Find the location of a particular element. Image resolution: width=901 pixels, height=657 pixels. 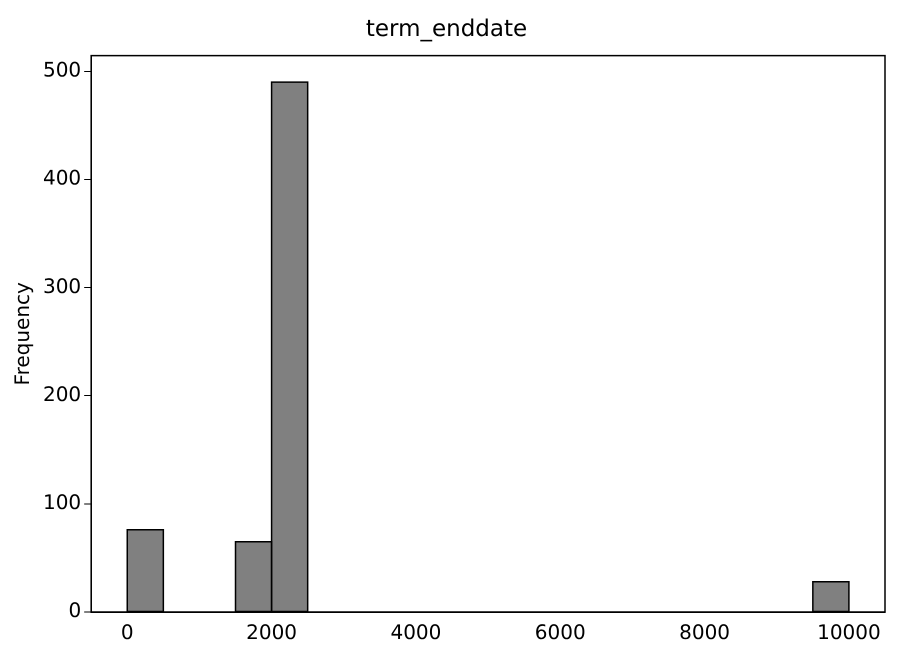

y-tick-label: 300 is located at coordinates (62, 286).